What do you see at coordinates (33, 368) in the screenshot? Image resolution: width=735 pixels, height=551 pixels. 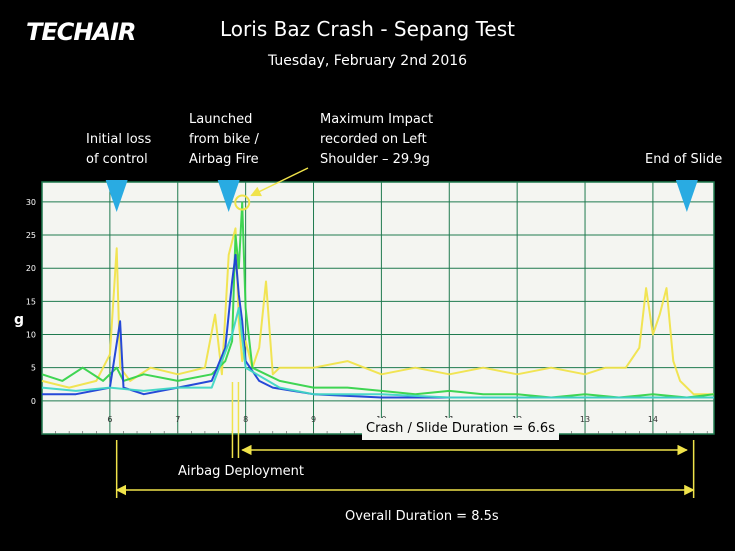 I see `y-tick-label: 5` at bounding box center [33, 368].